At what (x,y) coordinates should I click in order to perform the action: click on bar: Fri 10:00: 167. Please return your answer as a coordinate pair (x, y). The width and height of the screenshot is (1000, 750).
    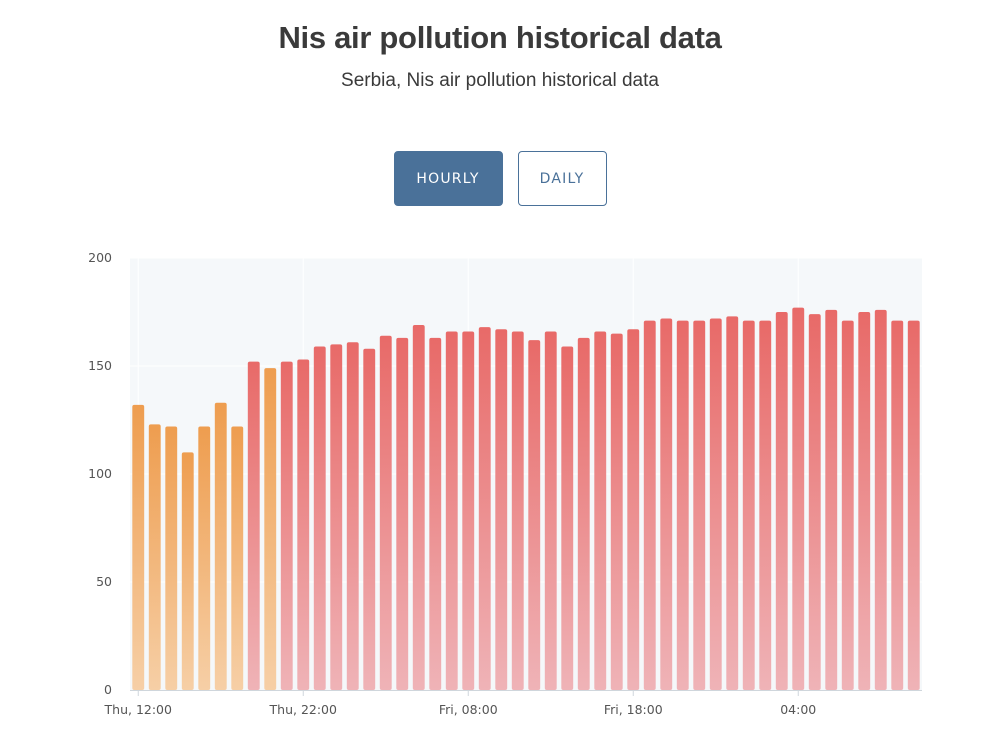
    Looking at the image, I should click on (501, 509).